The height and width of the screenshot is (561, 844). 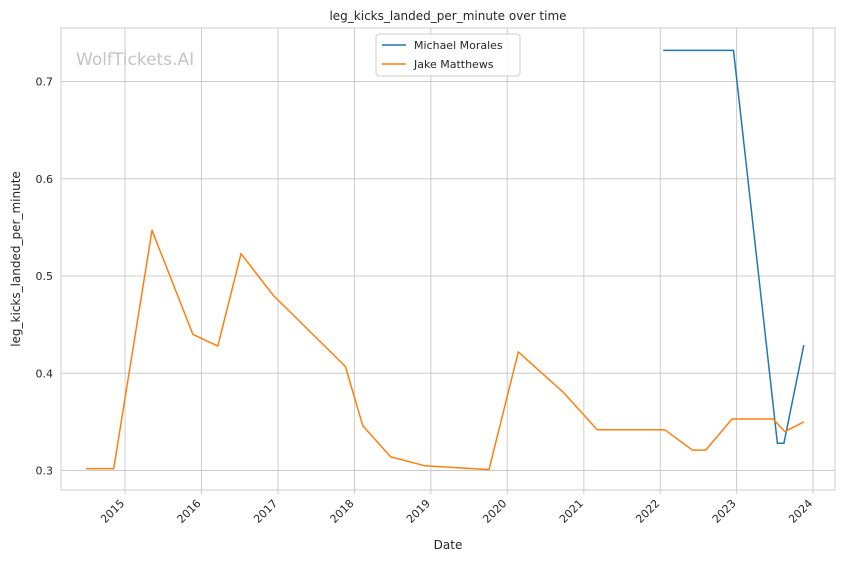 I want to click on legend-label-jake-matthews: Jake Matthews, so click(x=453, y=64).